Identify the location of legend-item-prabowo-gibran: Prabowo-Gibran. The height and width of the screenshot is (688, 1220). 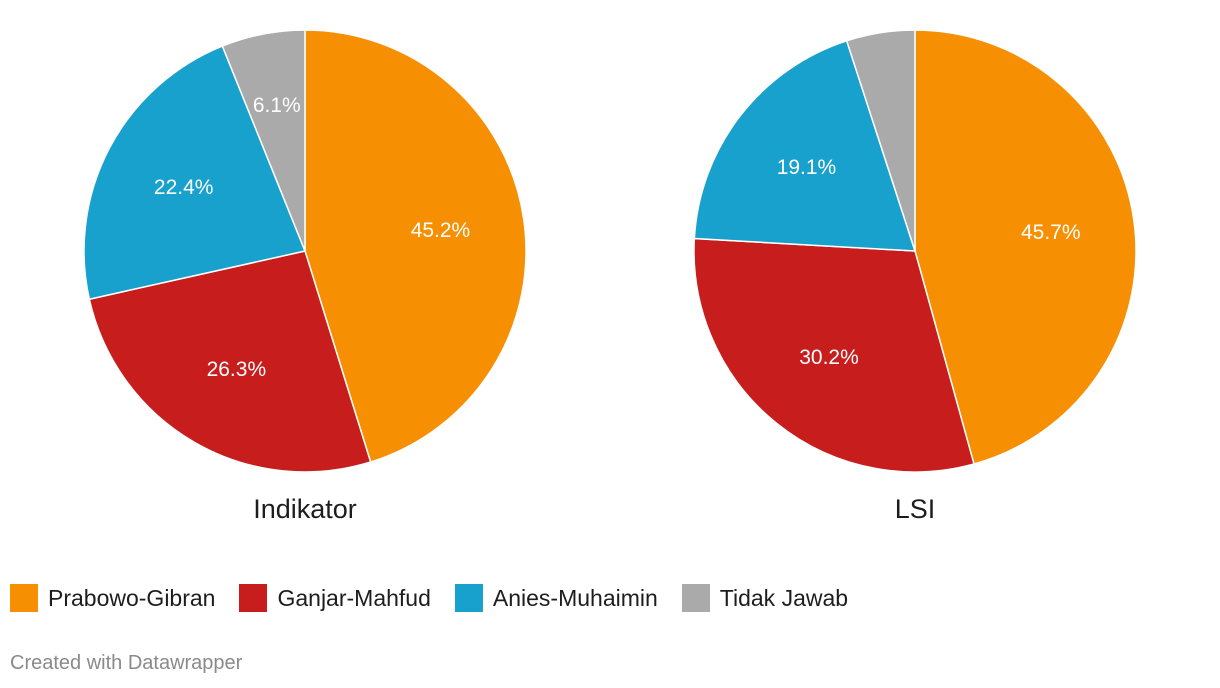
(112, 598).